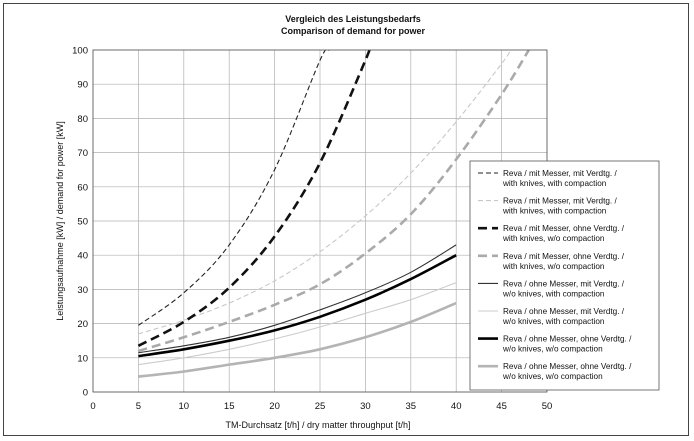 This screenshot has width=694, height=441. Describe the element at coordinates (353, 19) in the screenshot. I see `chart-title: Vergleich des Leistungsbedarfs` at that location.